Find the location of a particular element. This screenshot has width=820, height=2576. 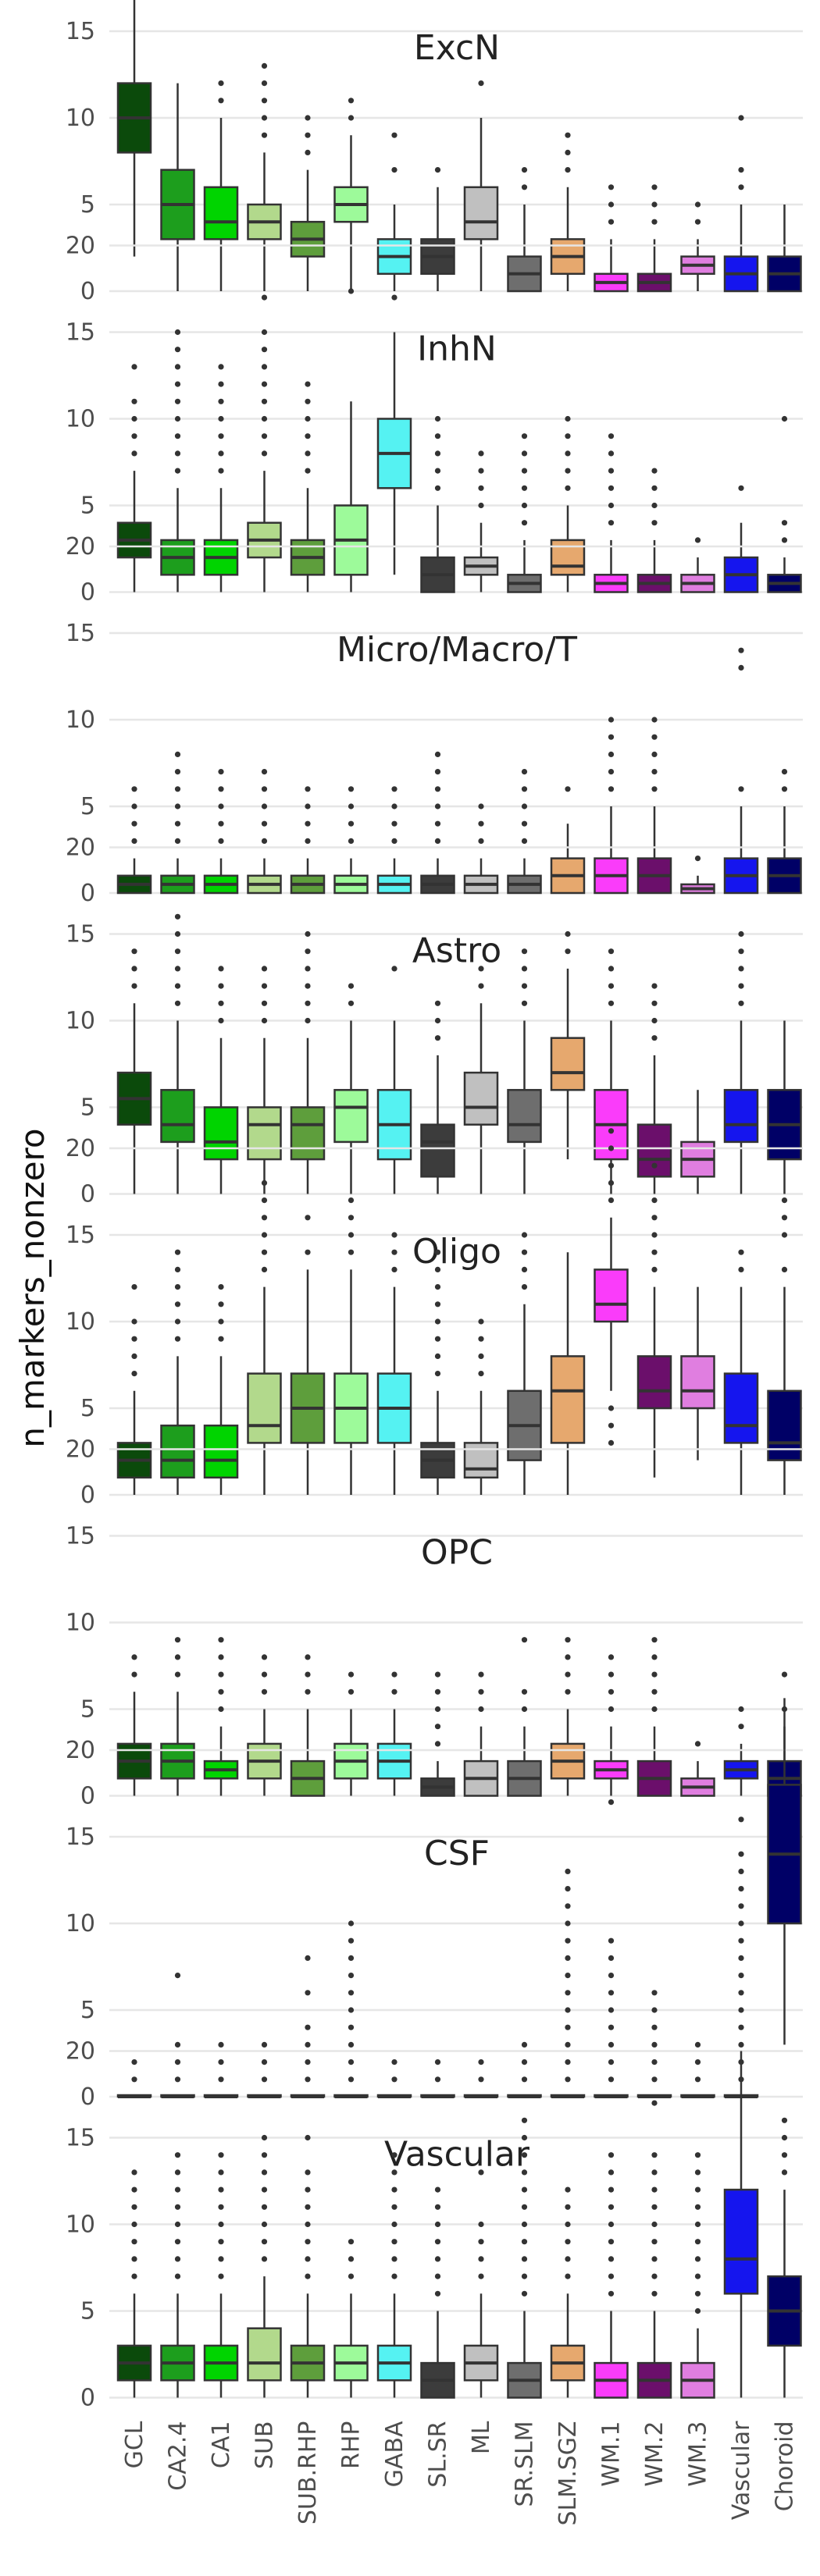

y-tick-label: 5 is located at coordinates (87, 1408).